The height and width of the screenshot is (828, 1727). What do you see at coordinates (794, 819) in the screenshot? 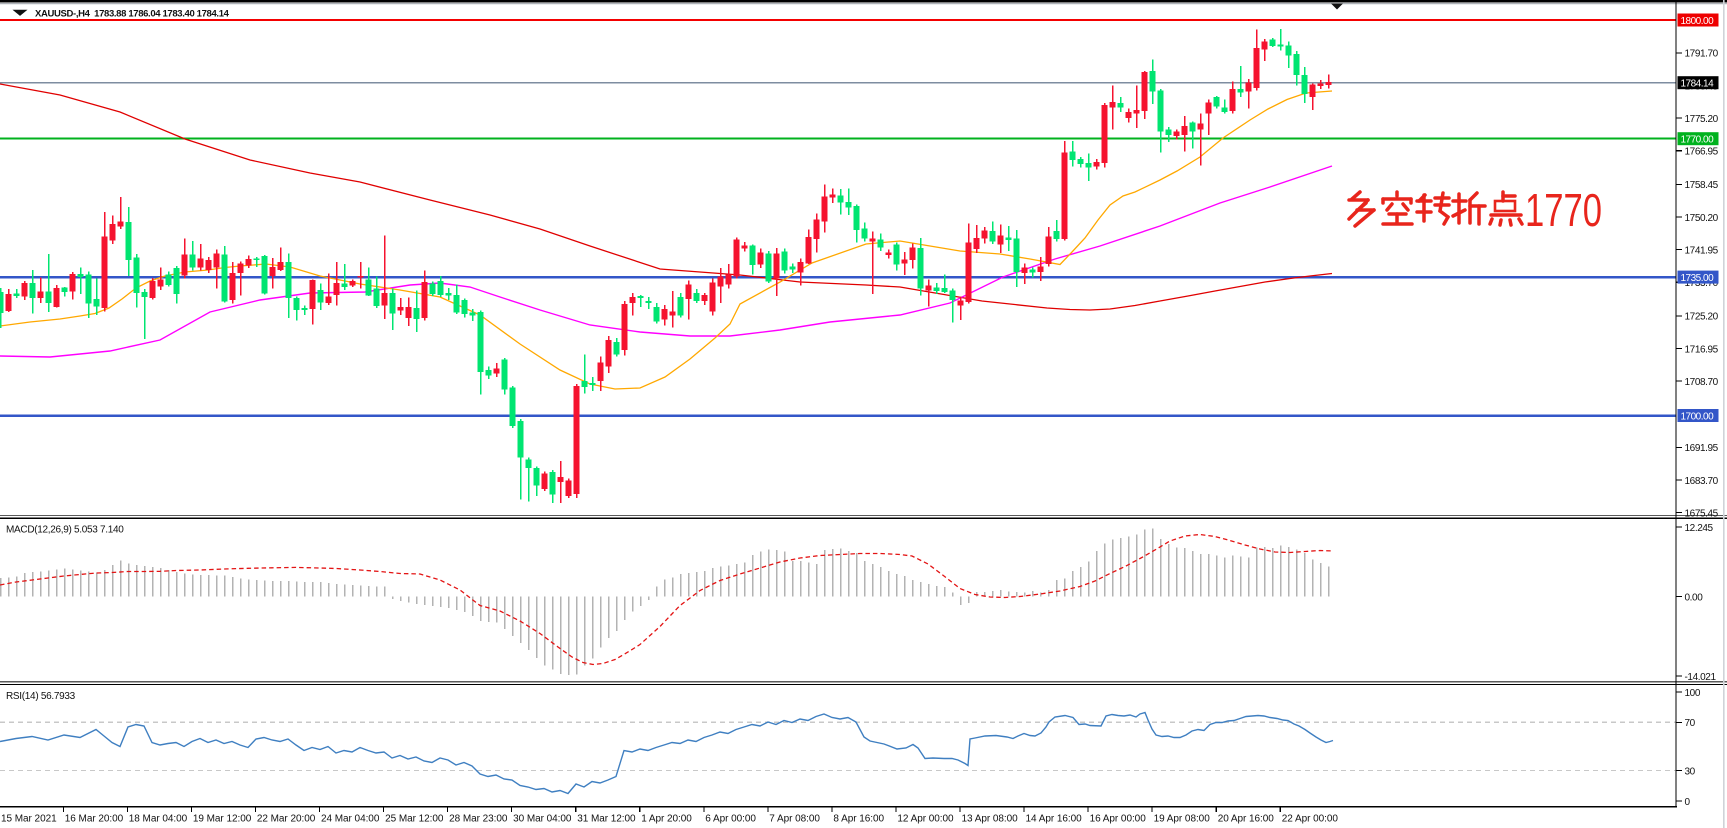
I see `svg-text: 7 Apr 08:00` at bounding box center [794, 819].